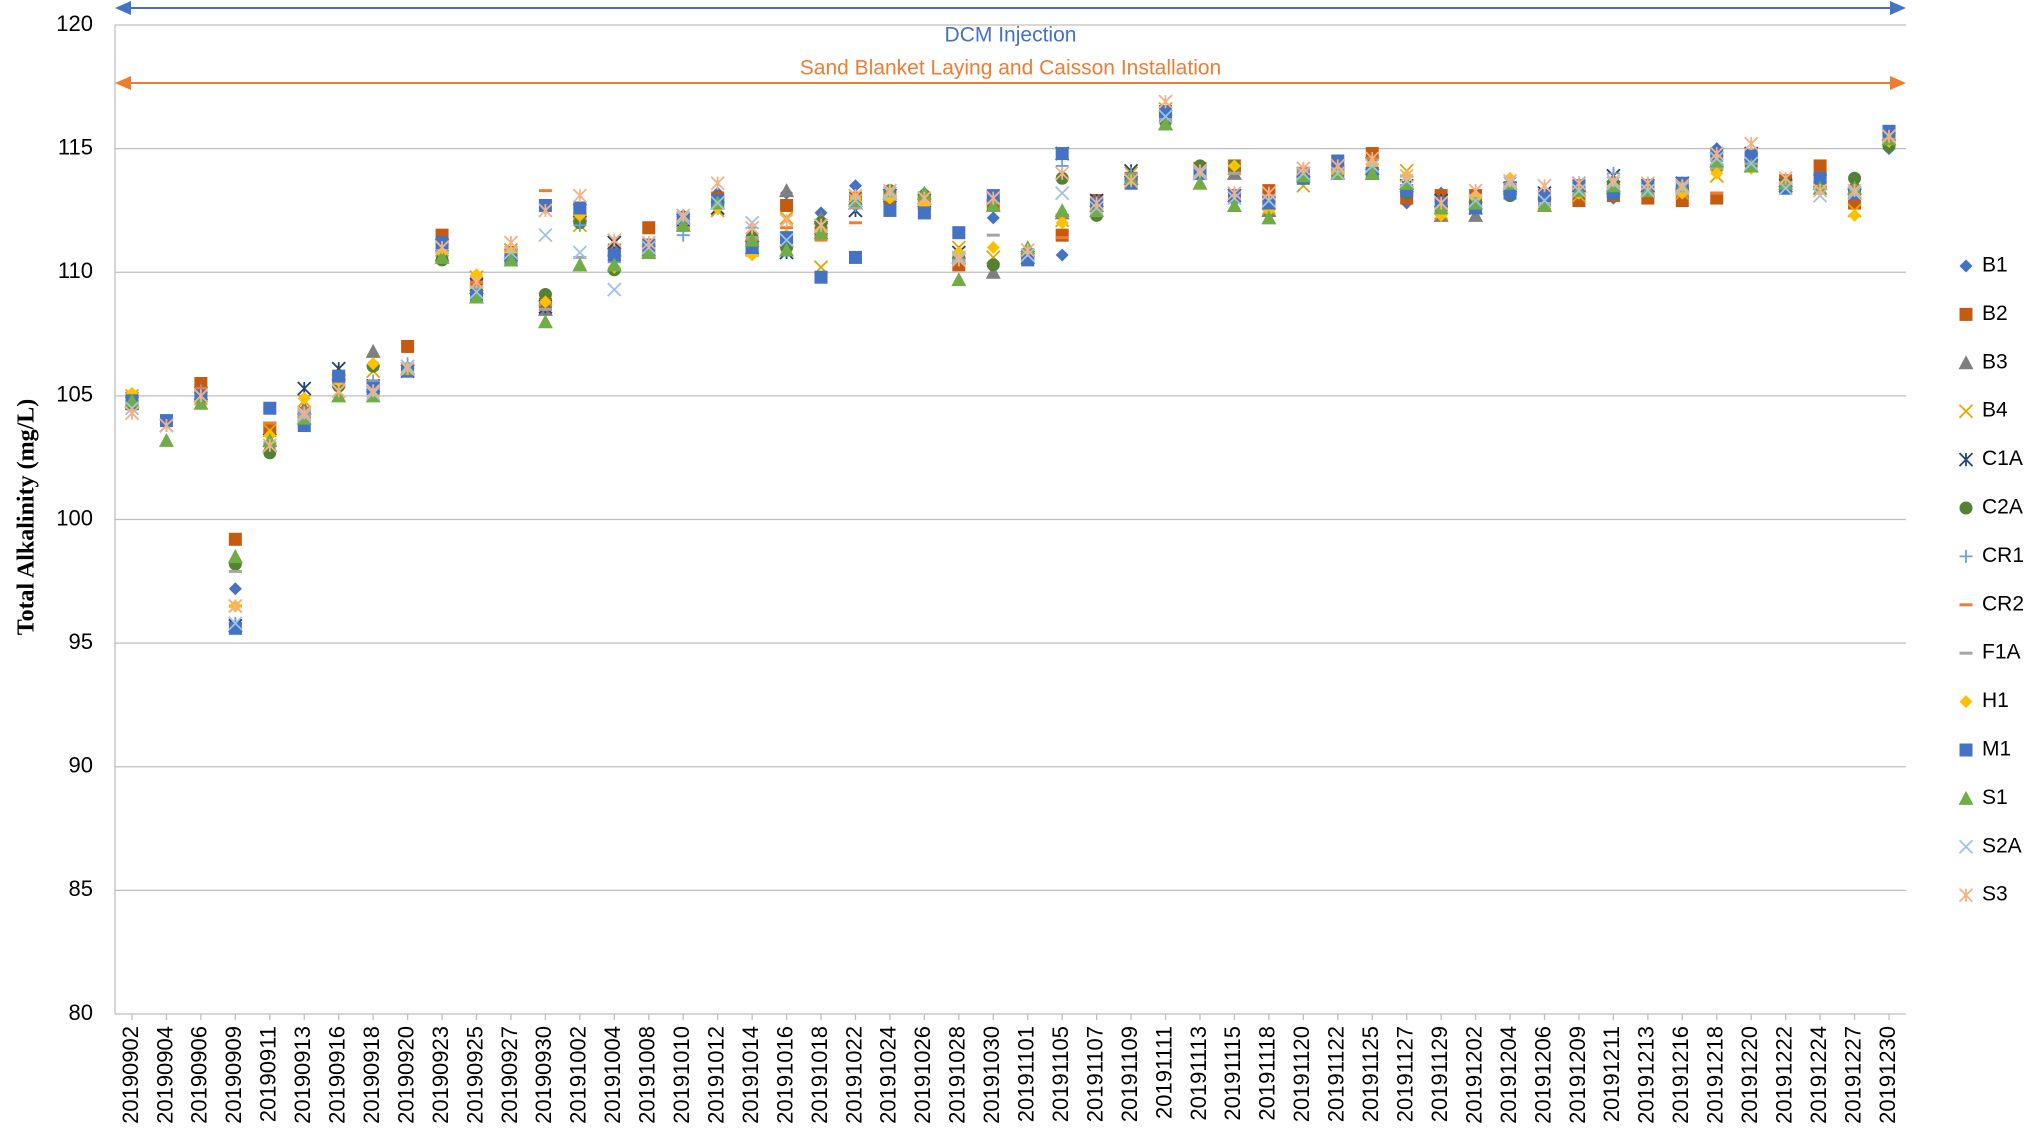  Describe the element at coordinates (1995, 265) in the screenshot. I see `legend-label: B1` at that location.